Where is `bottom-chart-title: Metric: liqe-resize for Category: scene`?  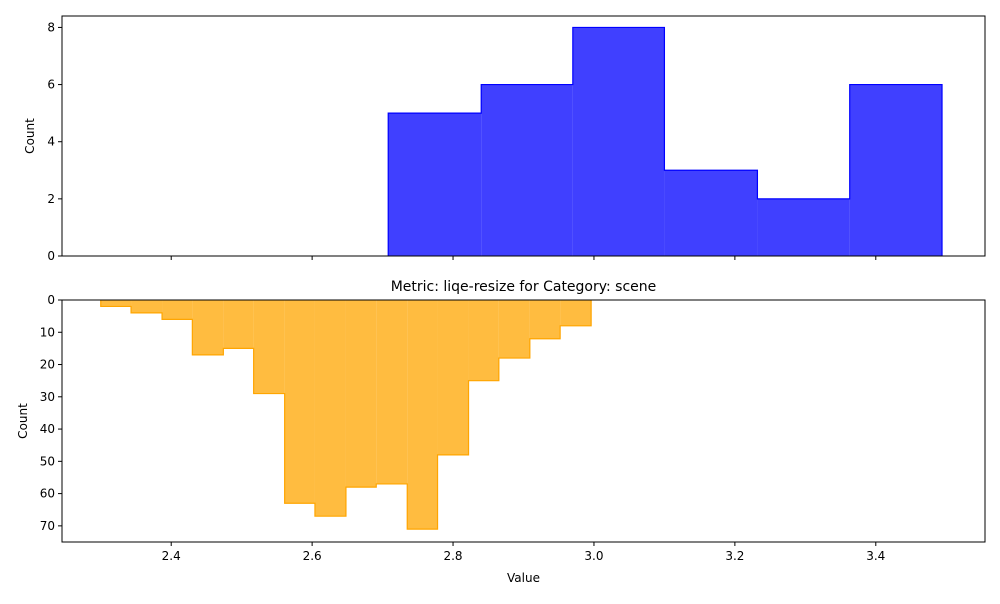 bottom-chart-title: Metric: liqe-resize for Category: scene is located at coordinates (524, 287).